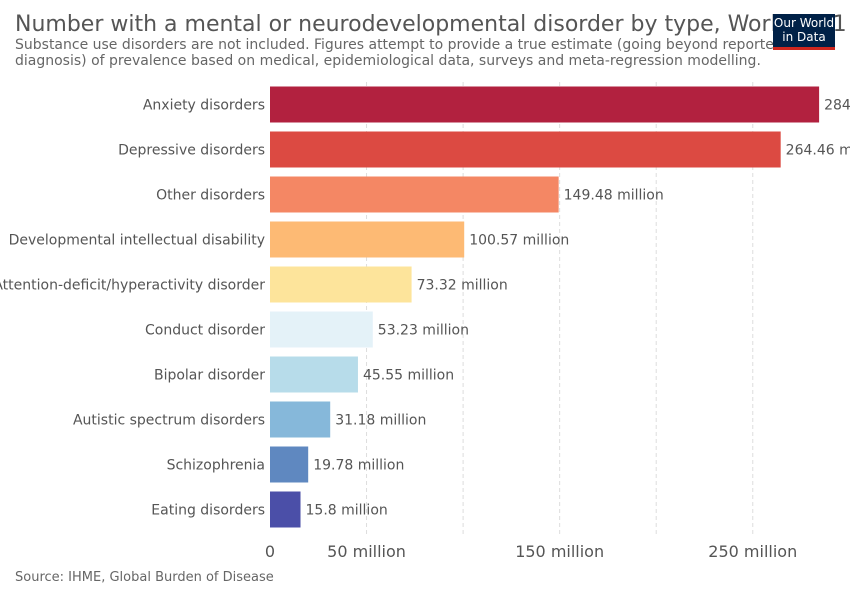 Image resolution: width=850 pixels, height=600 pixels. Describe the element at coordinates (519, 241) in the screenshot. I see `value-label-3: 100.57 million` at that location.